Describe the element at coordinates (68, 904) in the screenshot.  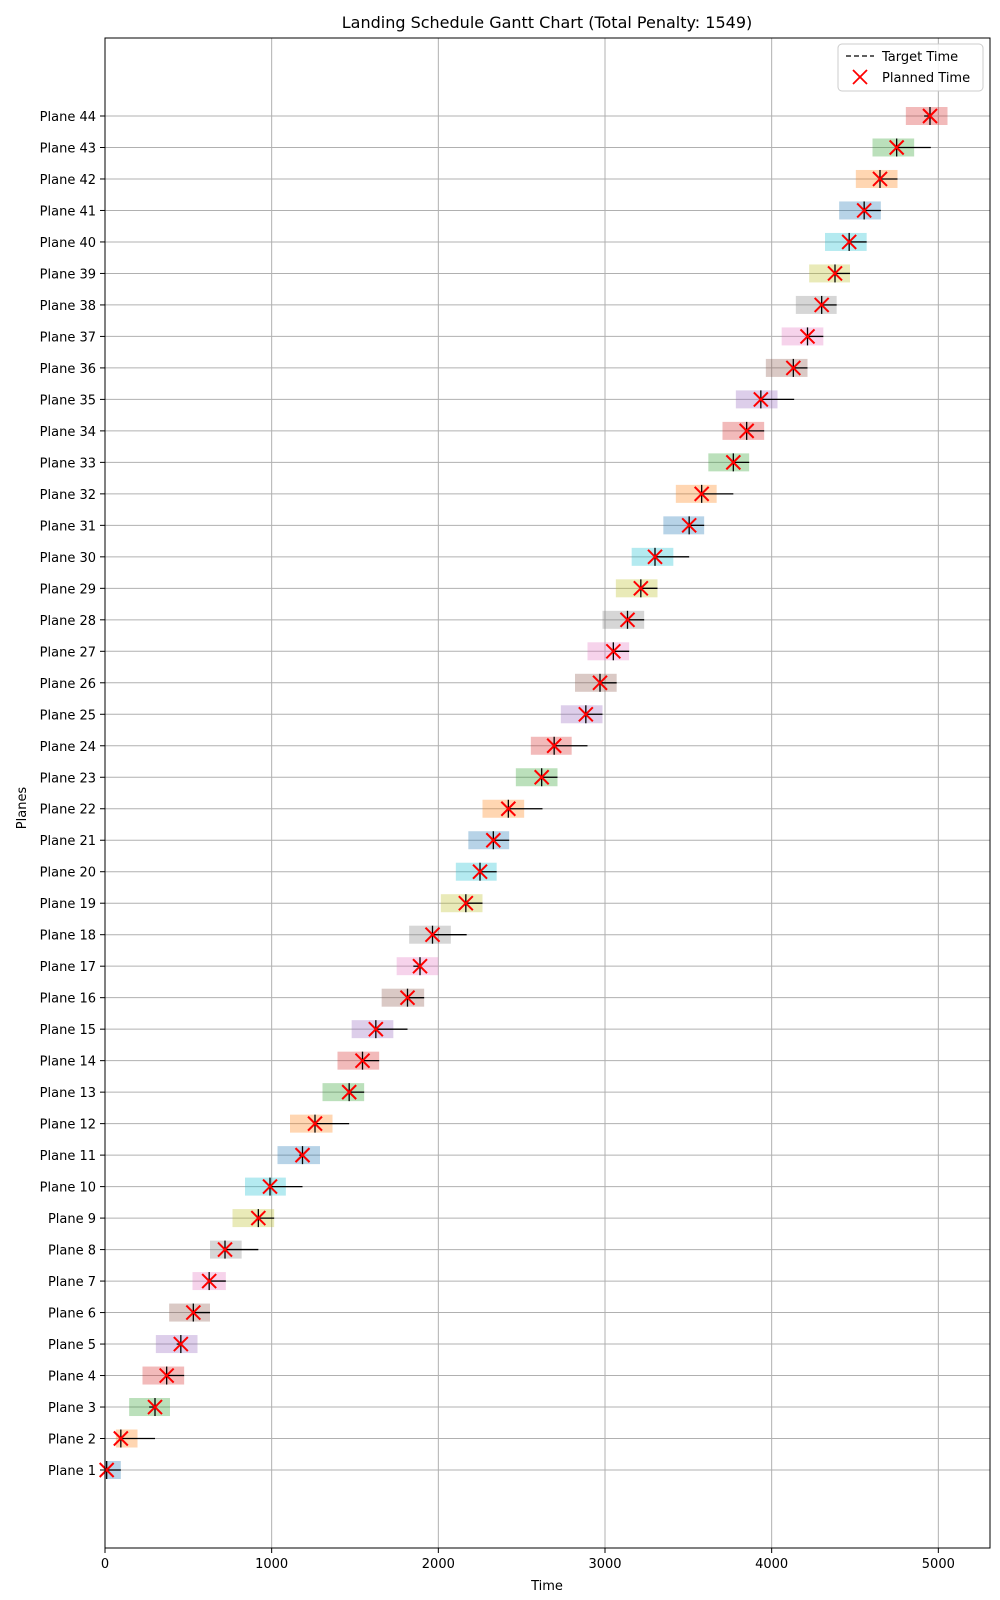
I see `y-tick-label: Plane 19` at that location.